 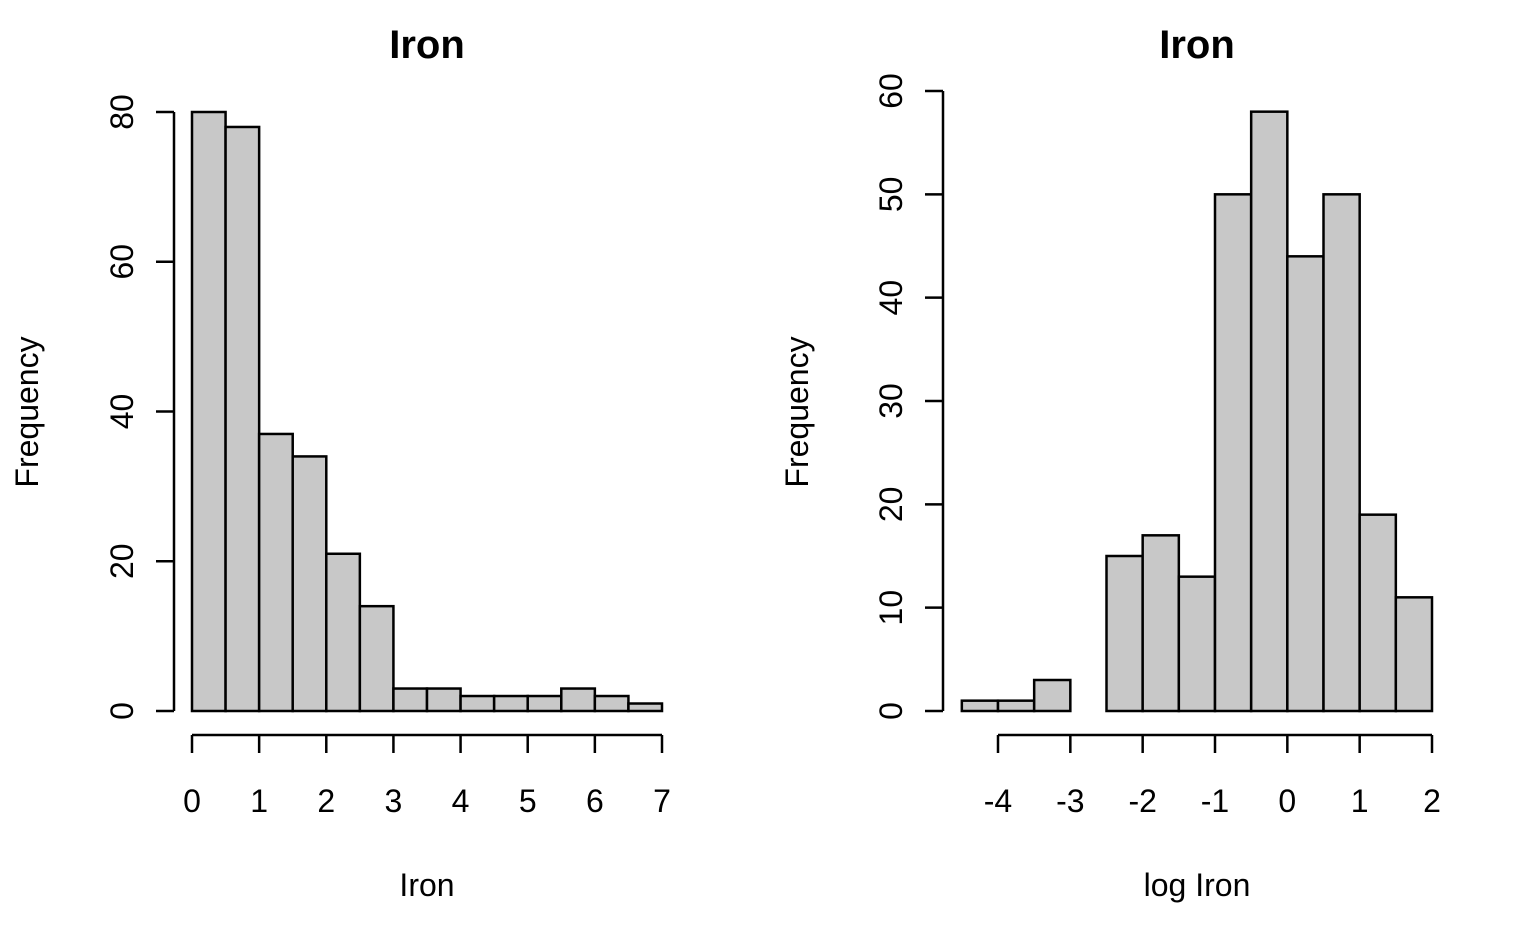 What do you see at coordinates (1142, 801) in the screenshot?
I see `x-tick-label: -2` at bounding box center [1142, 801].